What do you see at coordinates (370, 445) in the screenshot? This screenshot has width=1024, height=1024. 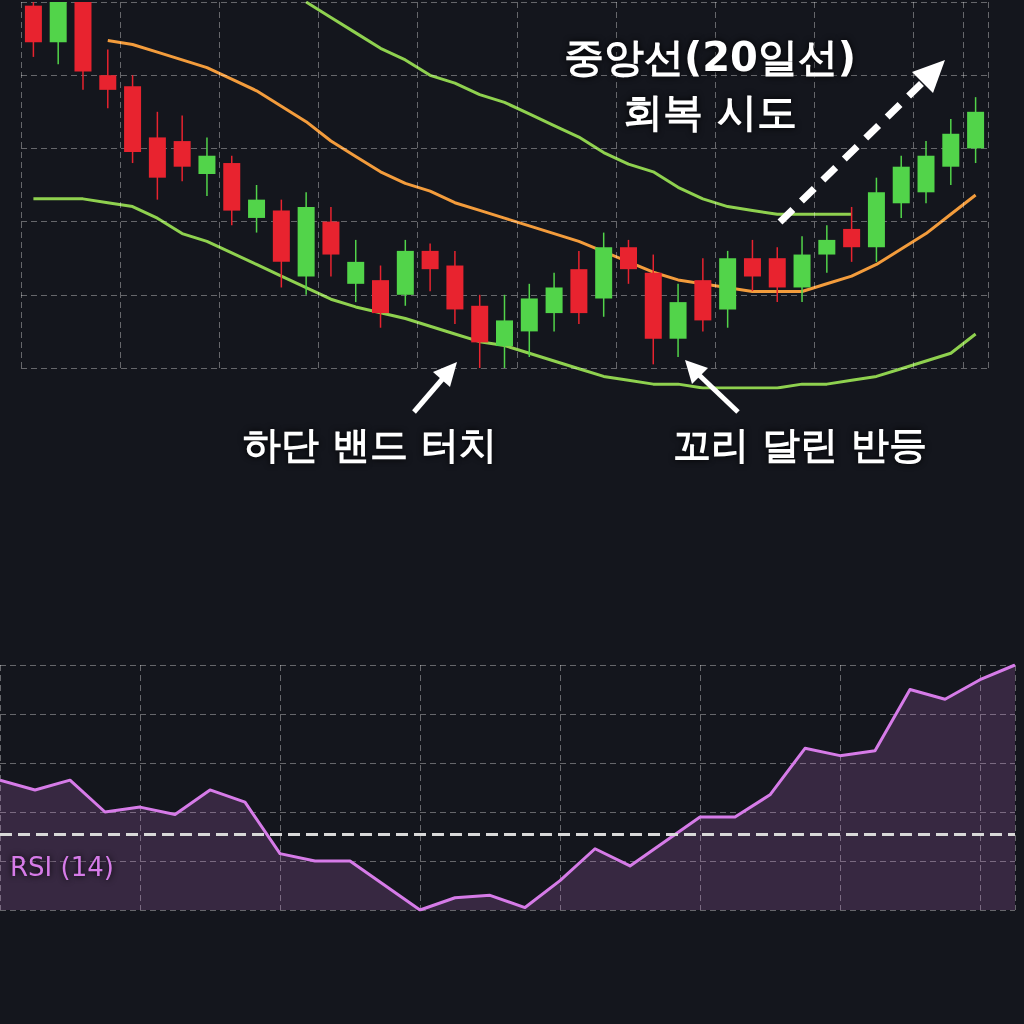 I see `text: 하단 밴드 터치` at bounding box center [370, 445].